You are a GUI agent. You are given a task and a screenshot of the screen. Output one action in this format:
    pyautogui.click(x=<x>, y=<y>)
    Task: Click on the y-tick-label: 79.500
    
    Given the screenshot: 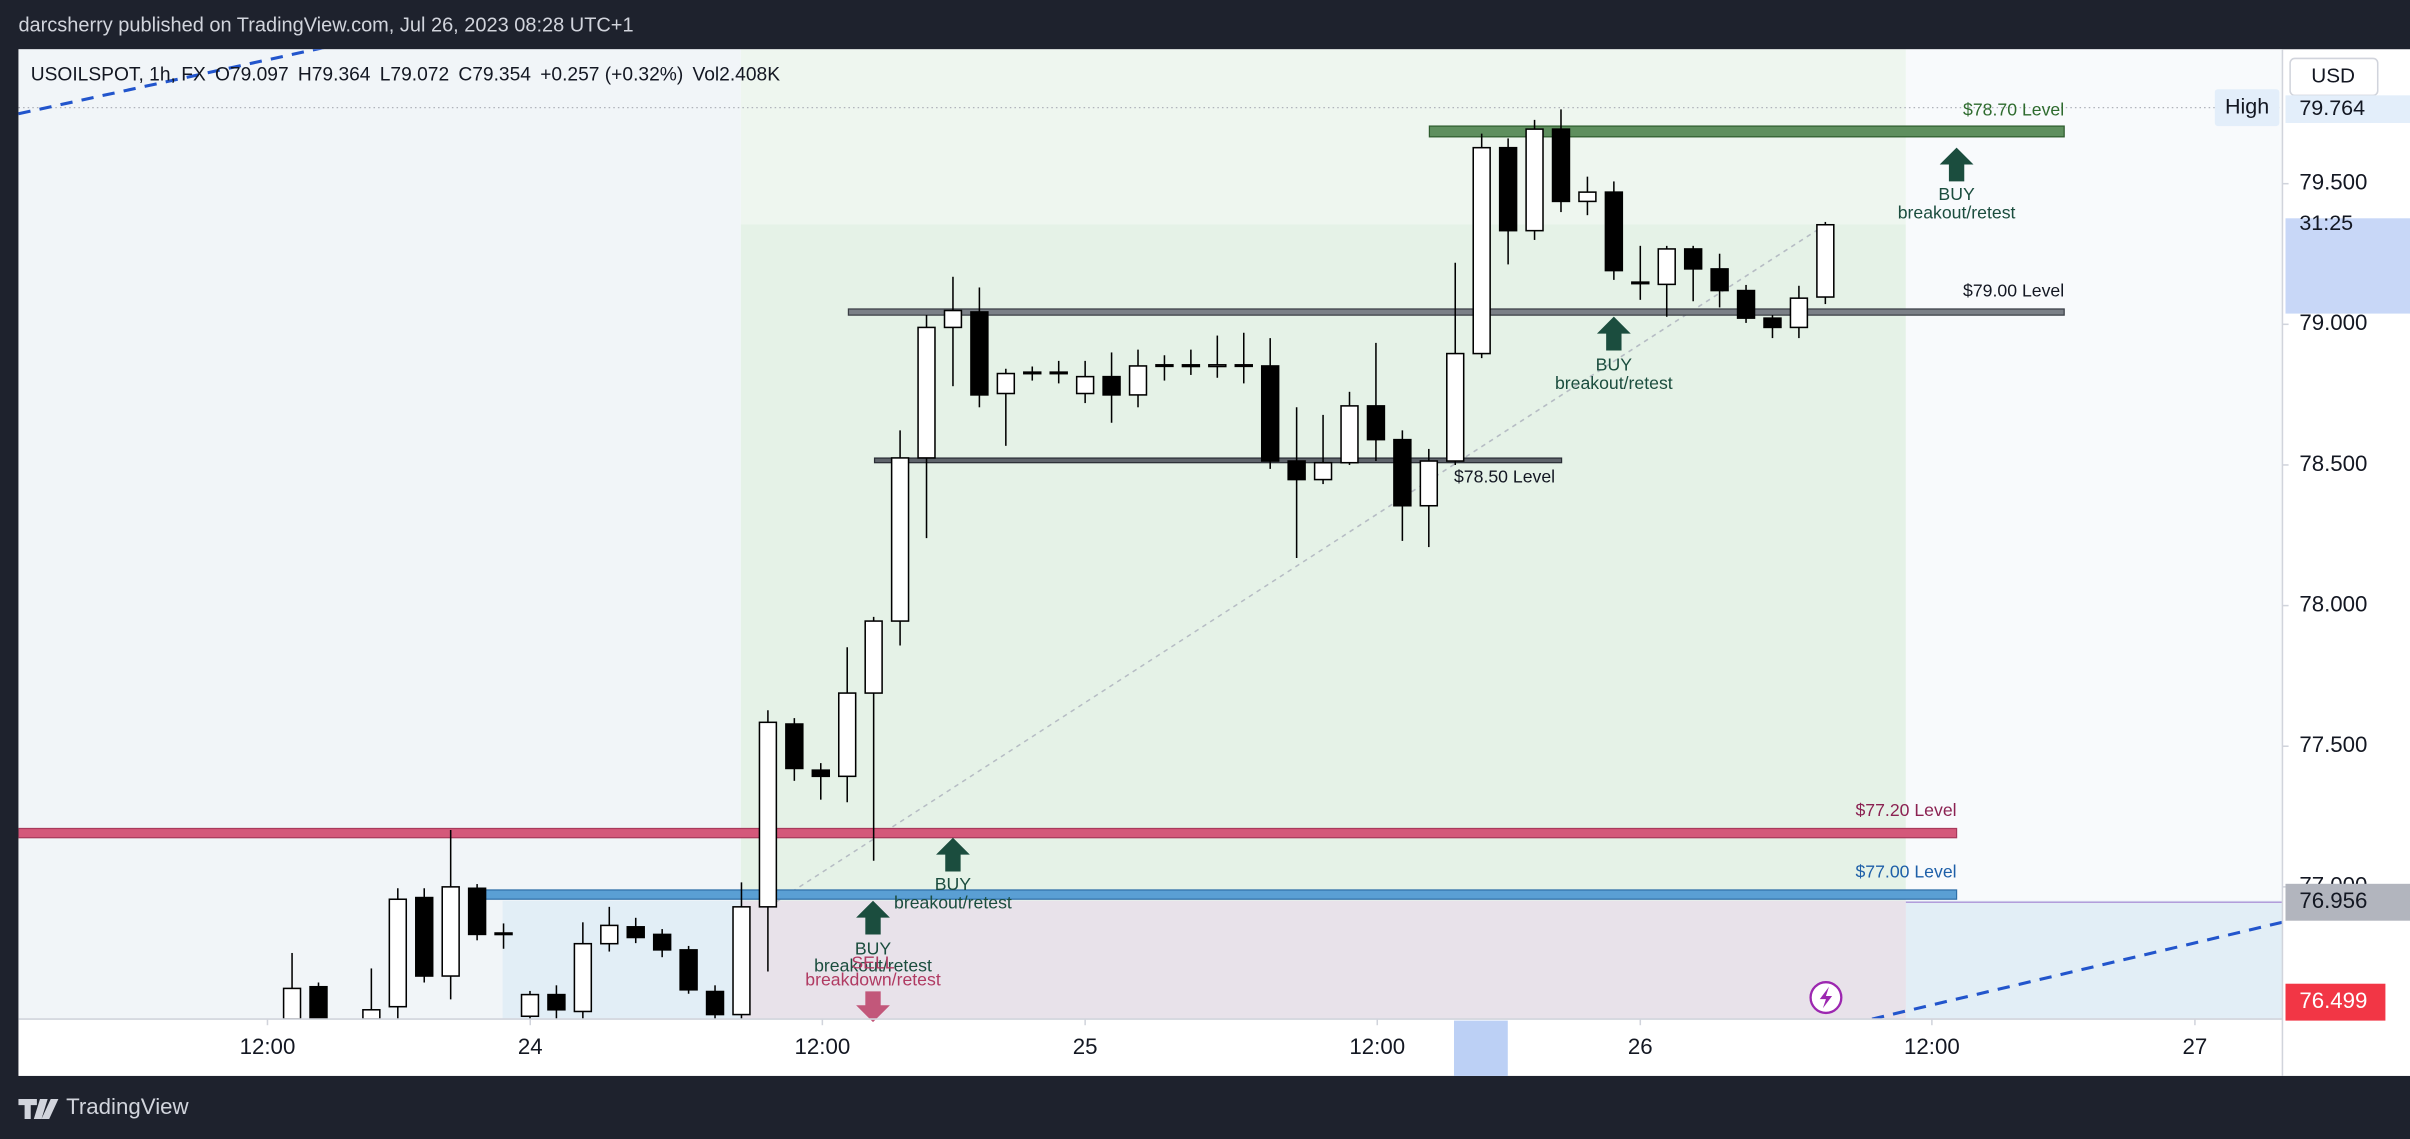 What is the action you would take?
    pyautogui.click(x=2333, y=182)
    